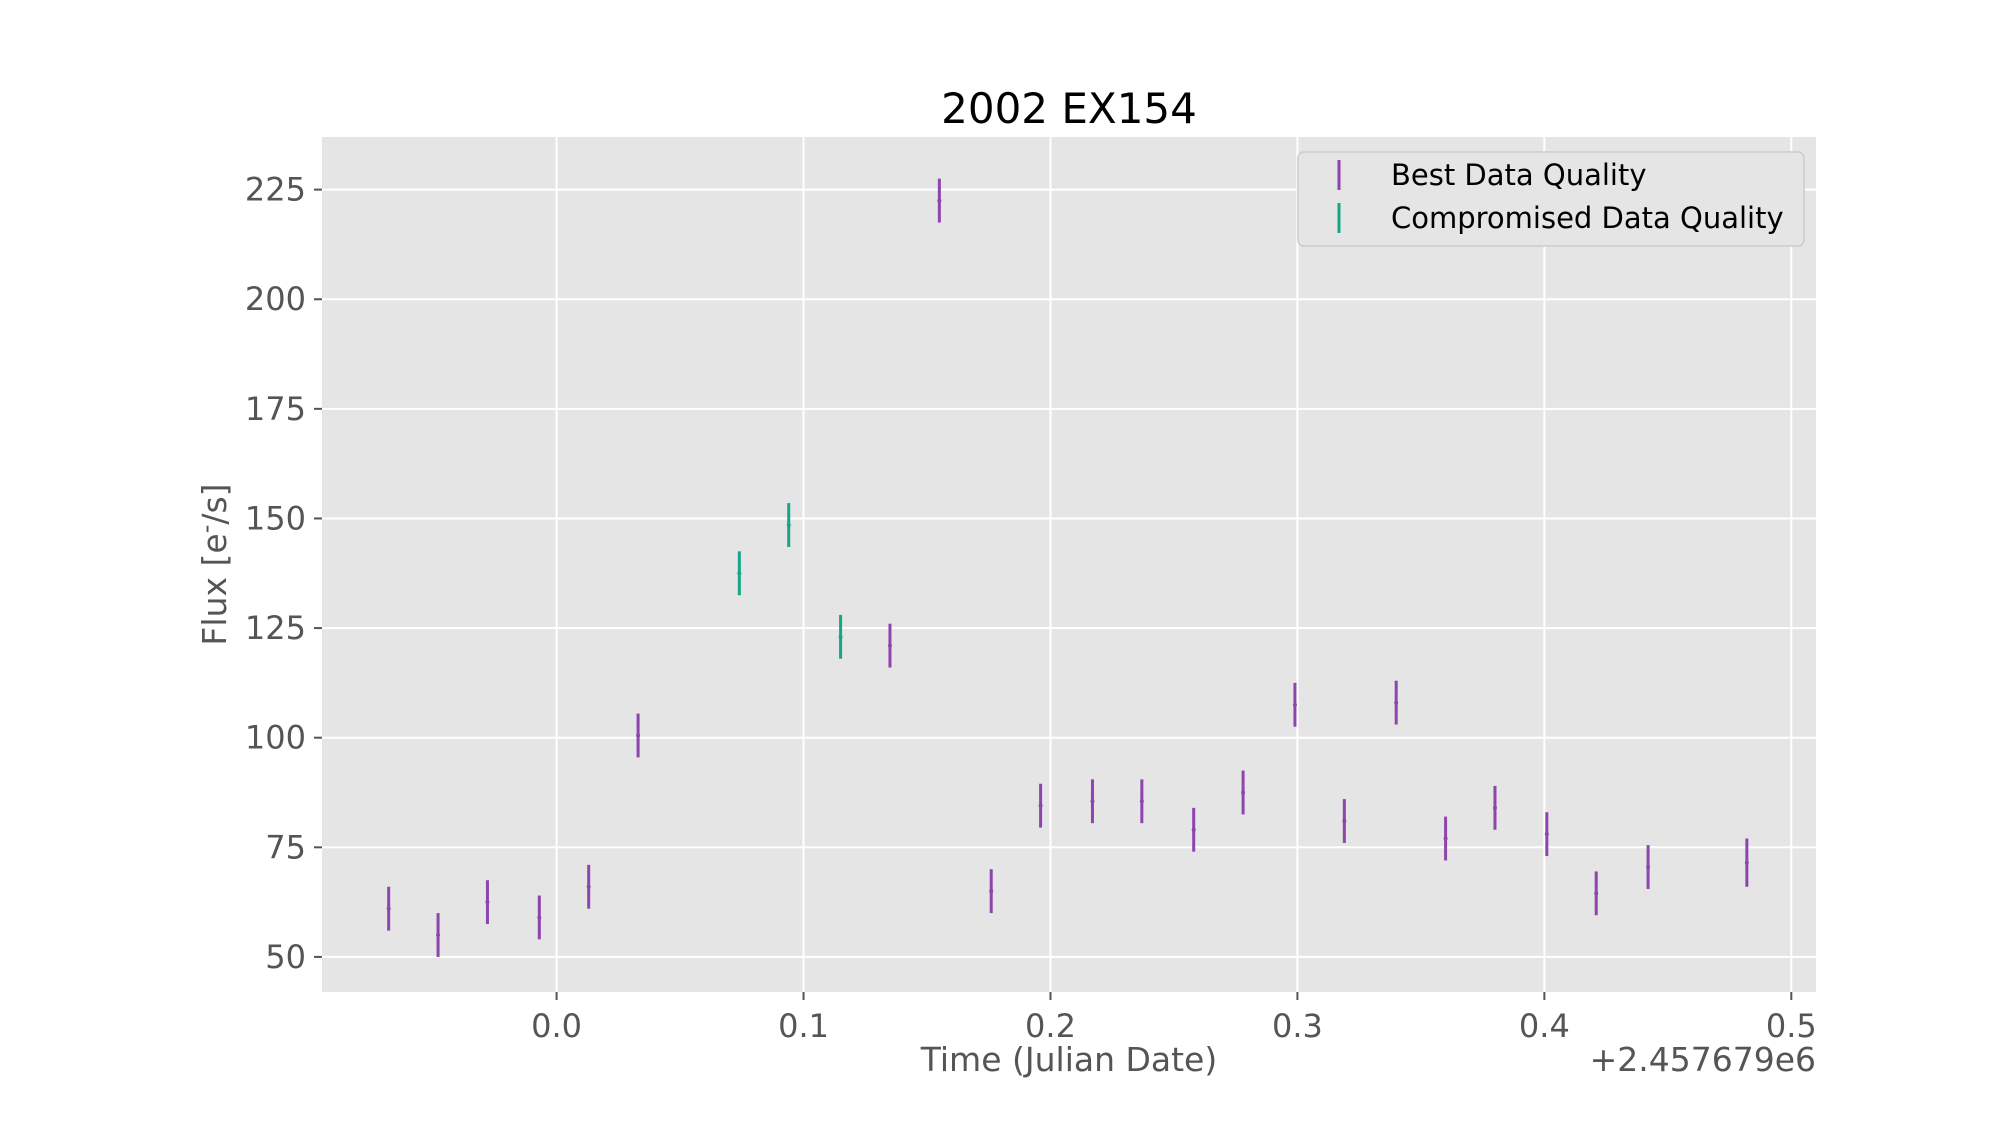  What do you see at coordinates (1791, 1026) in the screenshot?
I see `x-tick-label: 0.5` at bounding box center [1791, 1026].